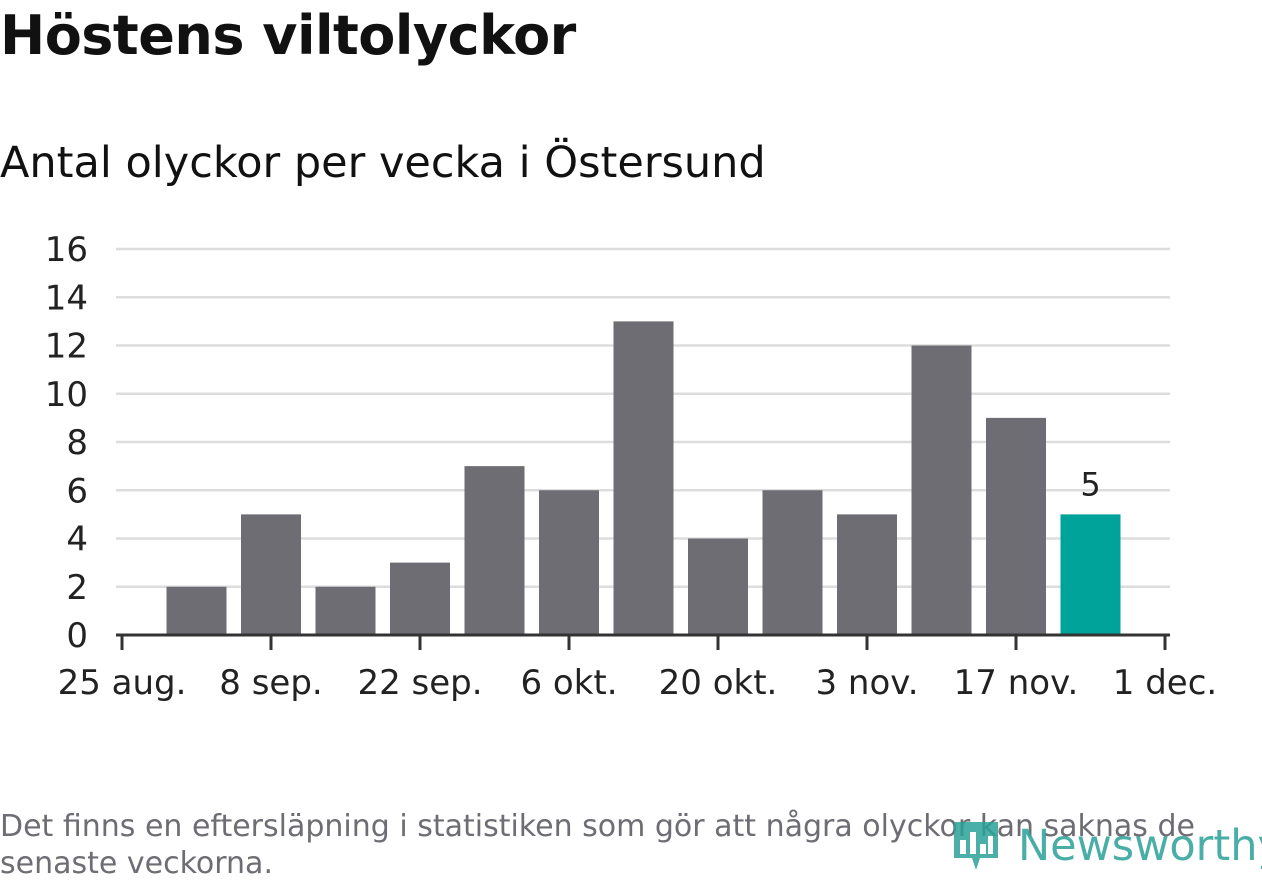  Describe the element at coordinates (122, 683) in the screenshot. I see `x-tick-label: 25 aug.` at that location.